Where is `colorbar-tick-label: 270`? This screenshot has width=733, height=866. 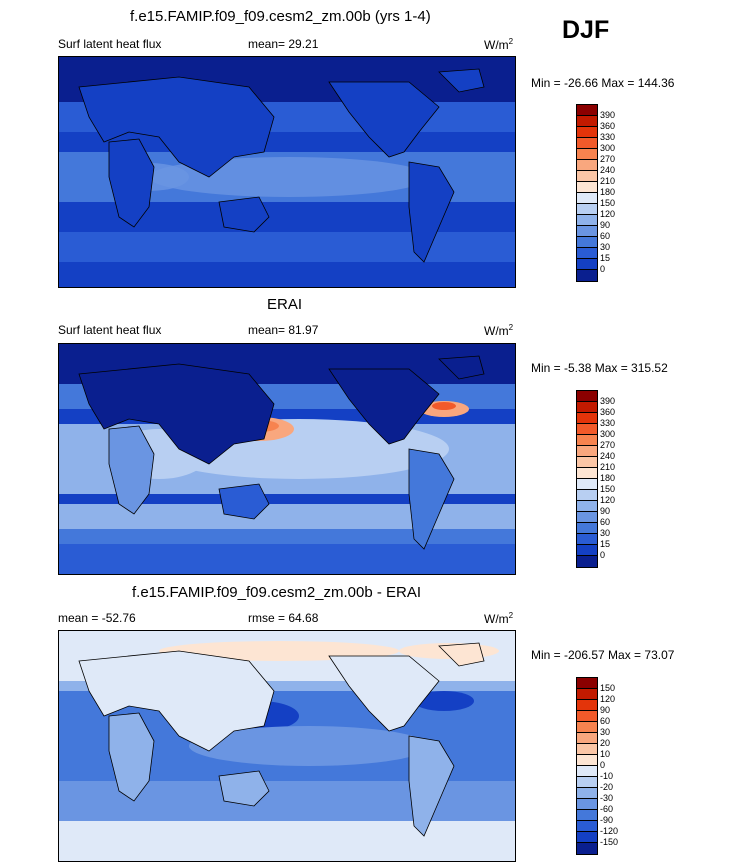
colorbar-tick-label: 270 is located at coordinates (608, 445).